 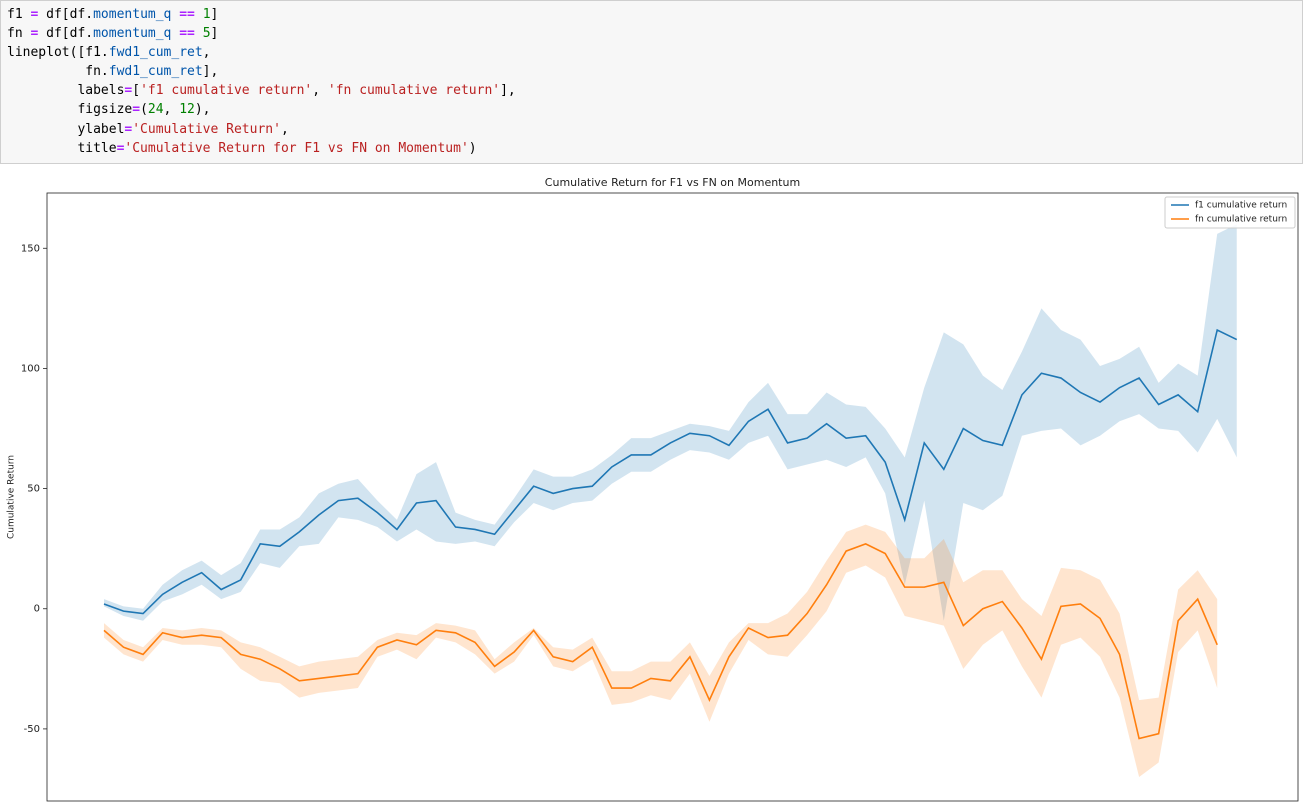 I want to click on y-tick-label: 150, so click(x=30, y=248).